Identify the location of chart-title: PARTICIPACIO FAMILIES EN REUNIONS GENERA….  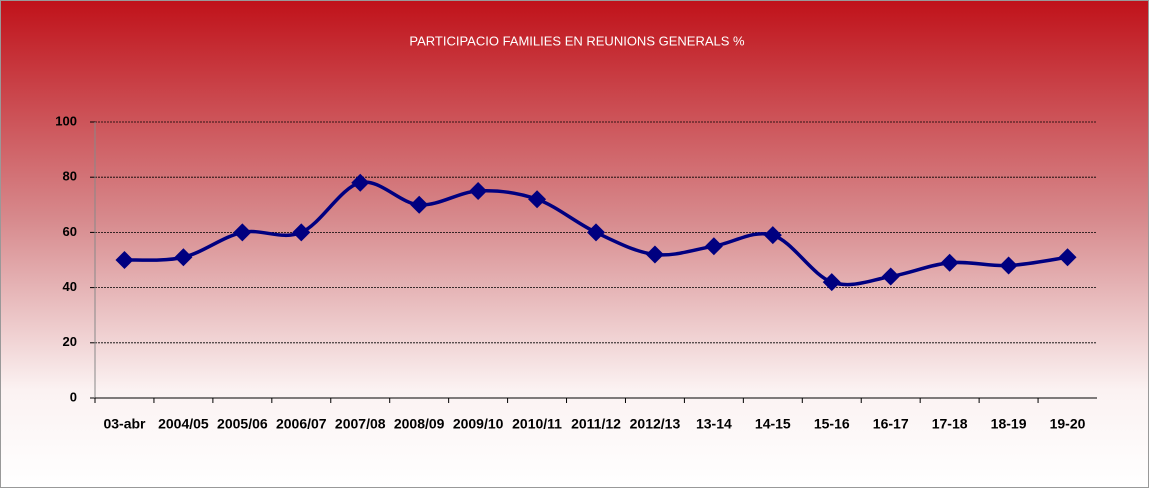
(577, 40).